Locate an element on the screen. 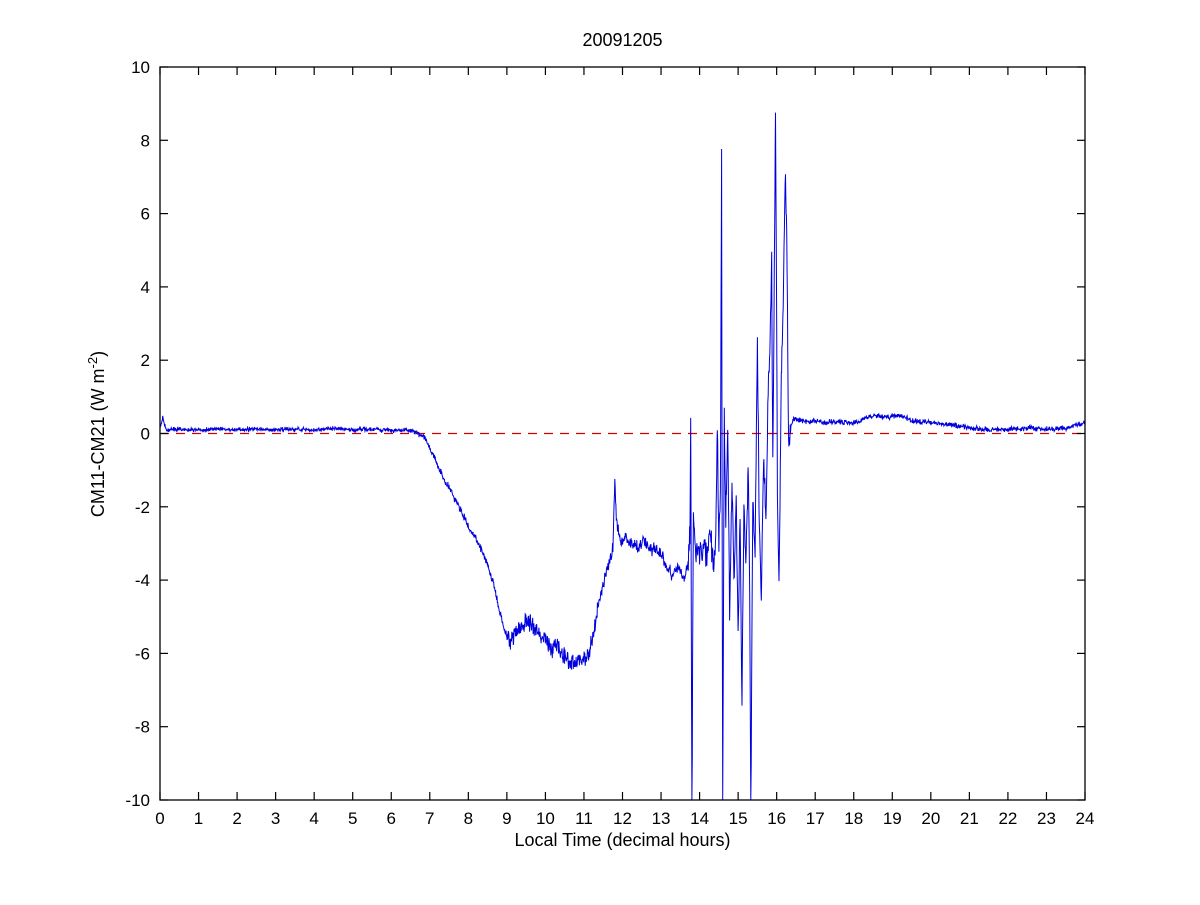  x-tick-label: 15 is located at coordinates (738, 818).